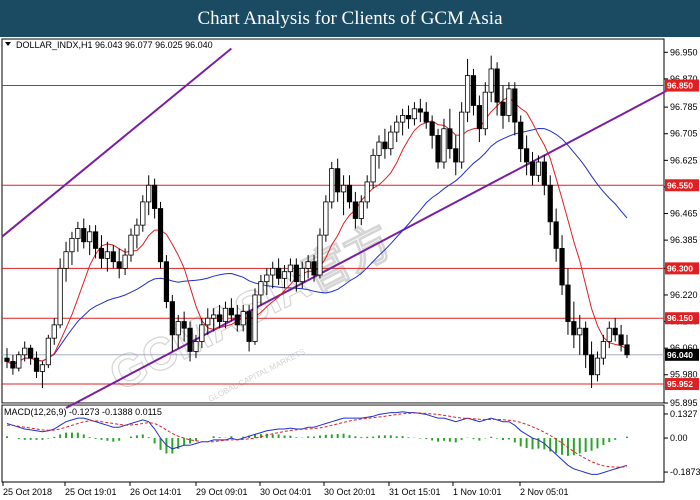 The width and height of the screenshot is (700, 500). I want to click on price-tag-label: 96.550, so click(680, 185).